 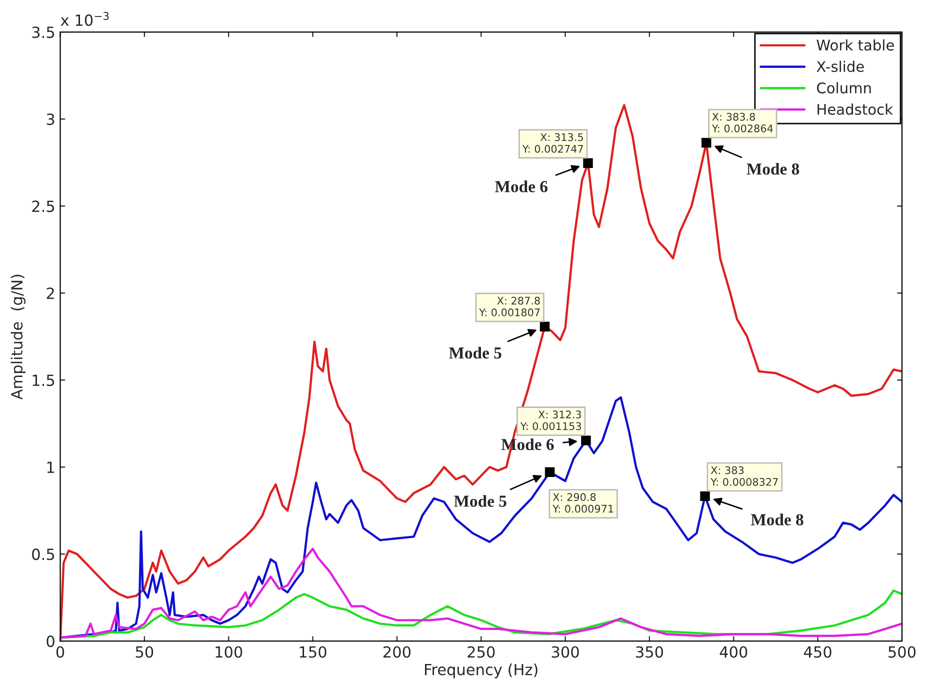 What do you see at coordinates (43, 380) in the screenshot?
I see `y-tick-label: 1.5` at bounding box center [43, 380].